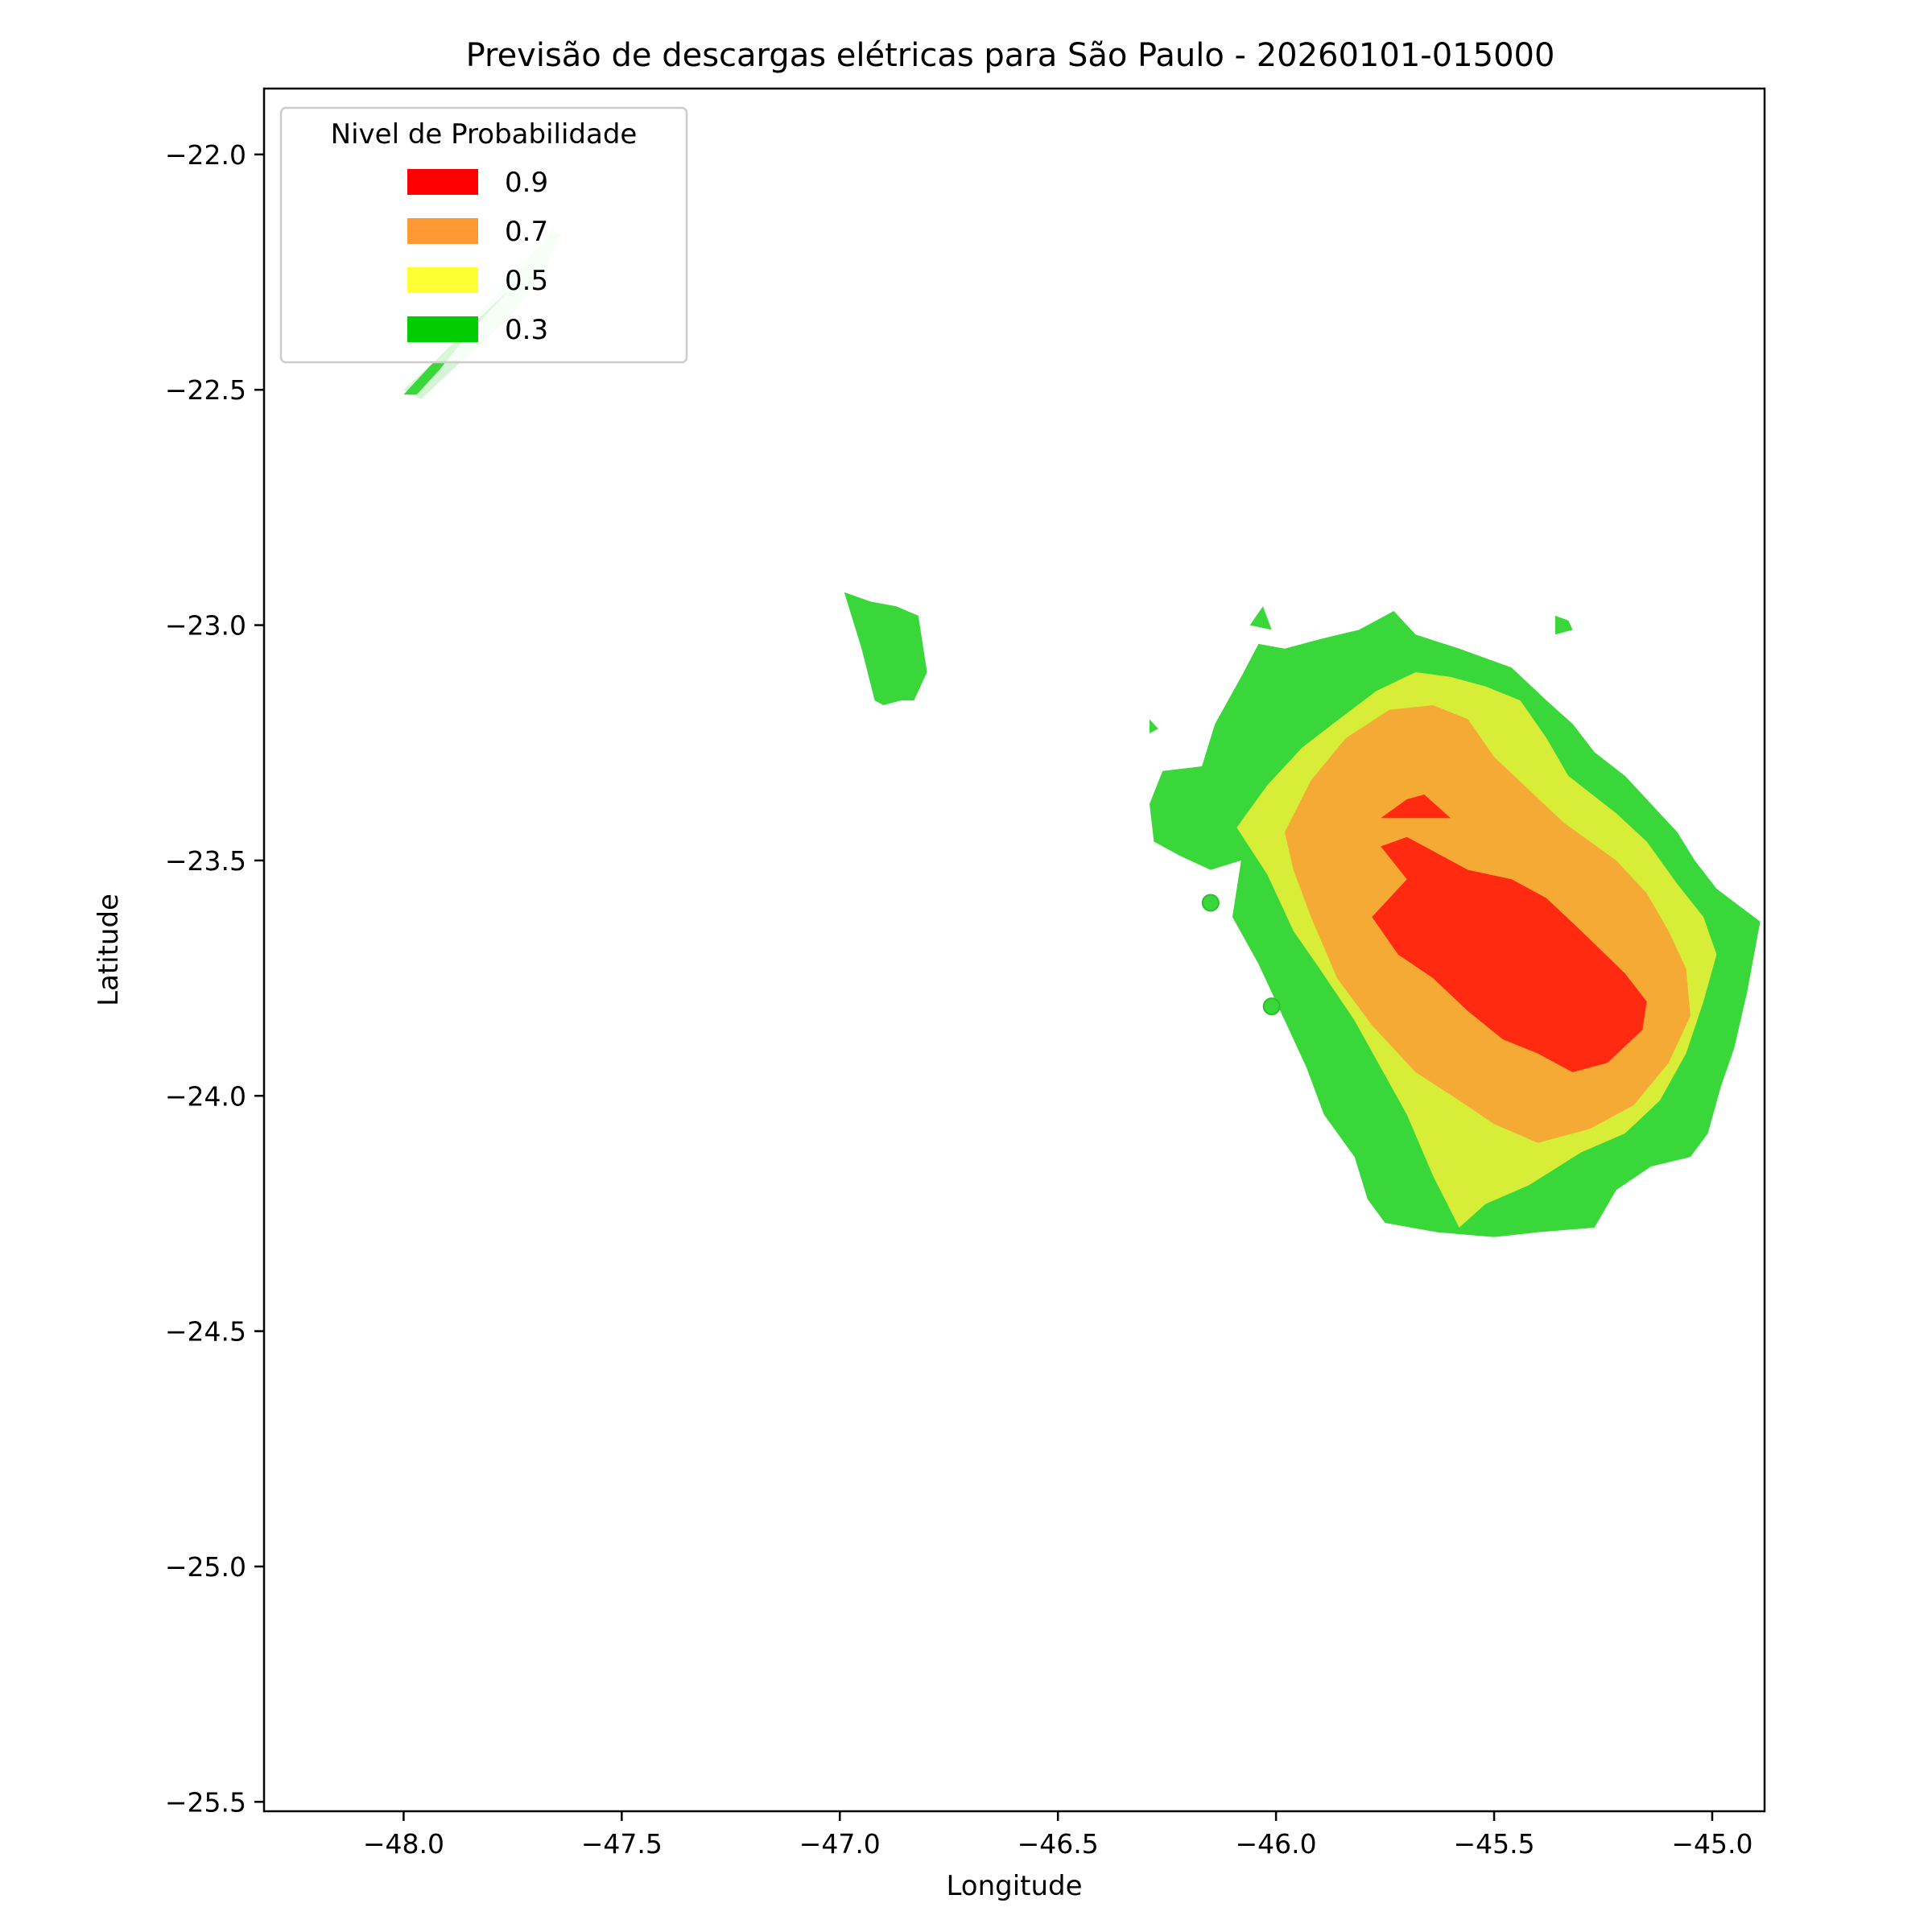  Describe the element at coordinates (526, 183) in the screenshot. I see `legend-label: 0.9` at that location.